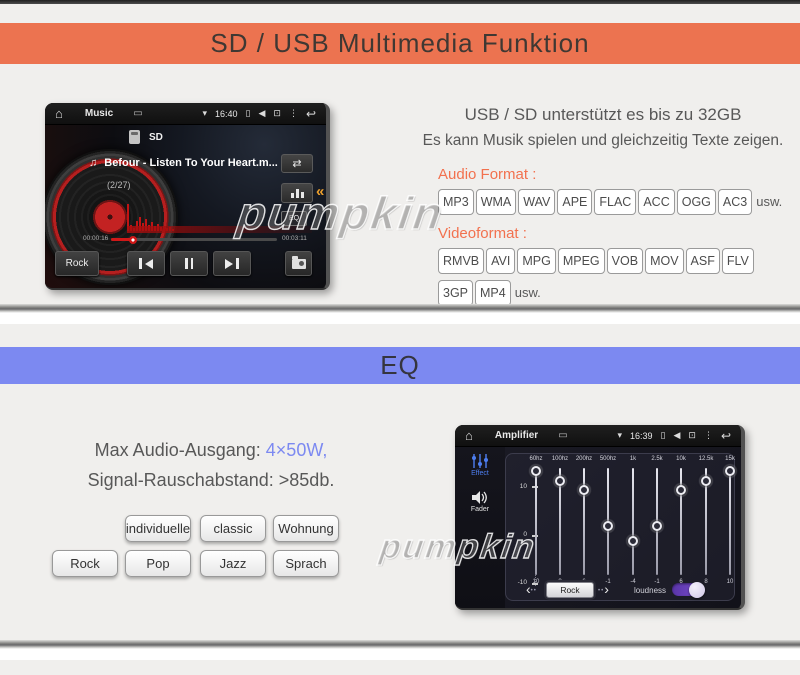 The image size is (800, 675). I want to click on format-chip: VOB, so click(625, 261).